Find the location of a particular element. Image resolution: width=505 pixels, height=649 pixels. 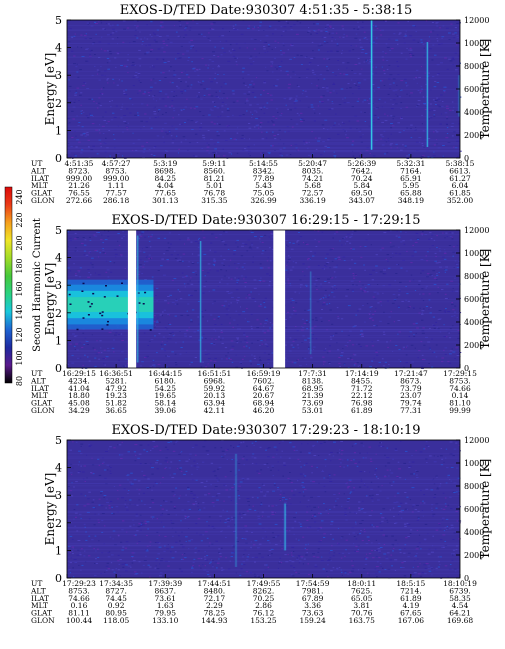

streak is located at coordinates (138, 299).